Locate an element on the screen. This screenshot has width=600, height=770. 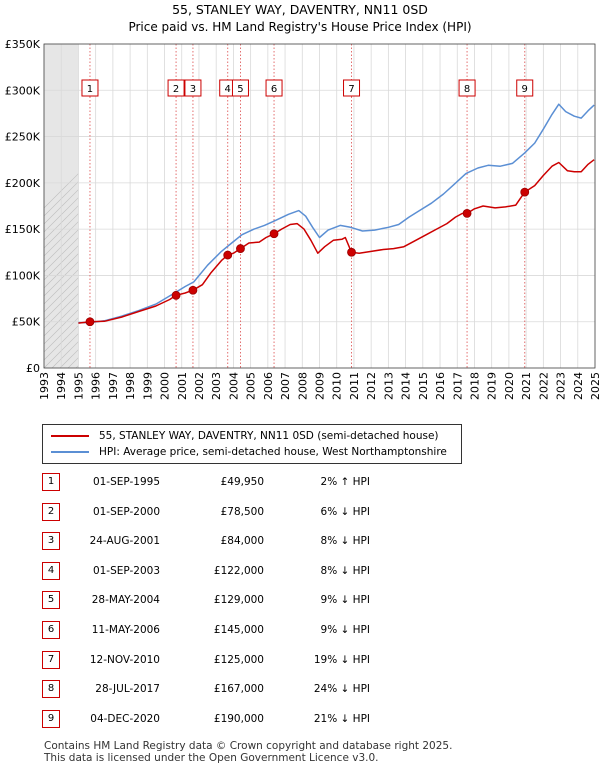
sale-date: 11-MAY-2006 is located at coordinates (125, 630).